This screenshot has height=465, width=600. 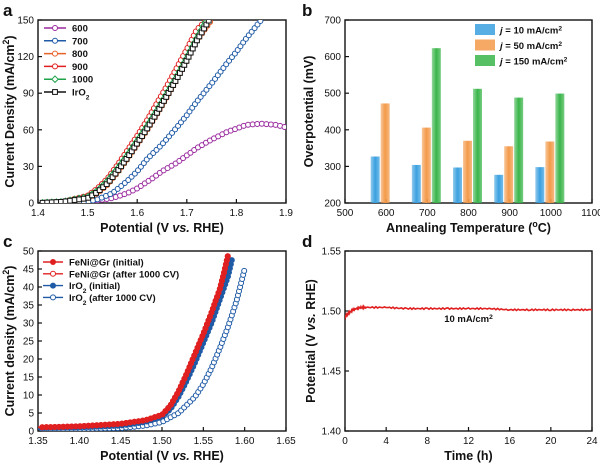 What do you see at coordinates (88, 213) in the screenshot?
I see `x-tick-label: 1.5` at bounding box center [88, 213].